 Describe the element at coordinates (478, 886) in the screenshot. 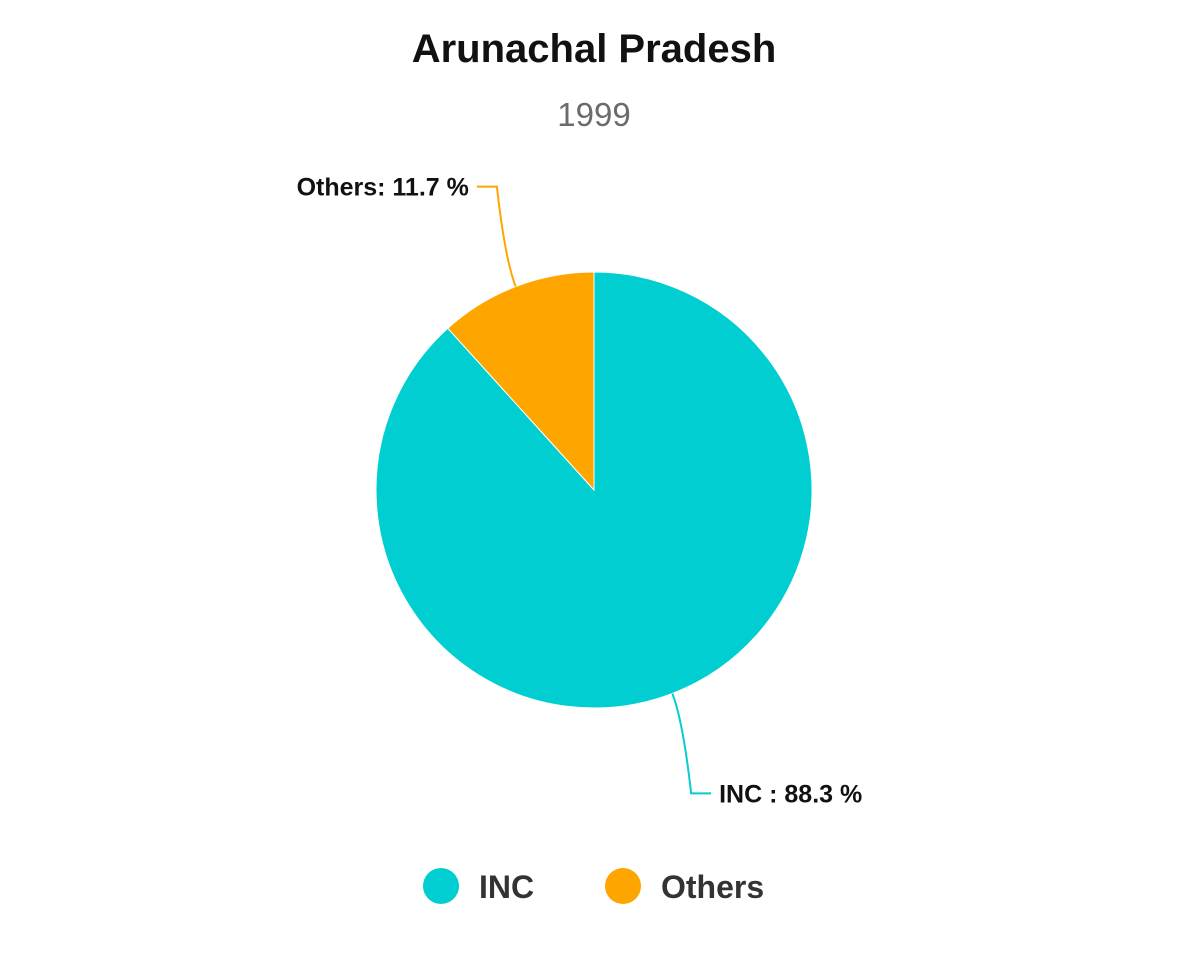

I see `legend-item-inc: INC` at that location.